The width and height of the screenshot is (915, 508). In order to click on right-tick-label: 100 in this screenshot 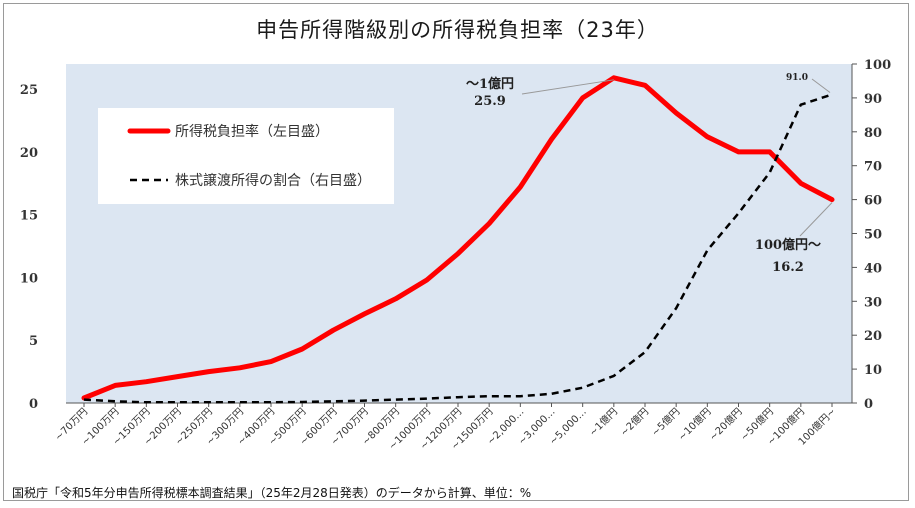, I will do `click(877, 65)`.